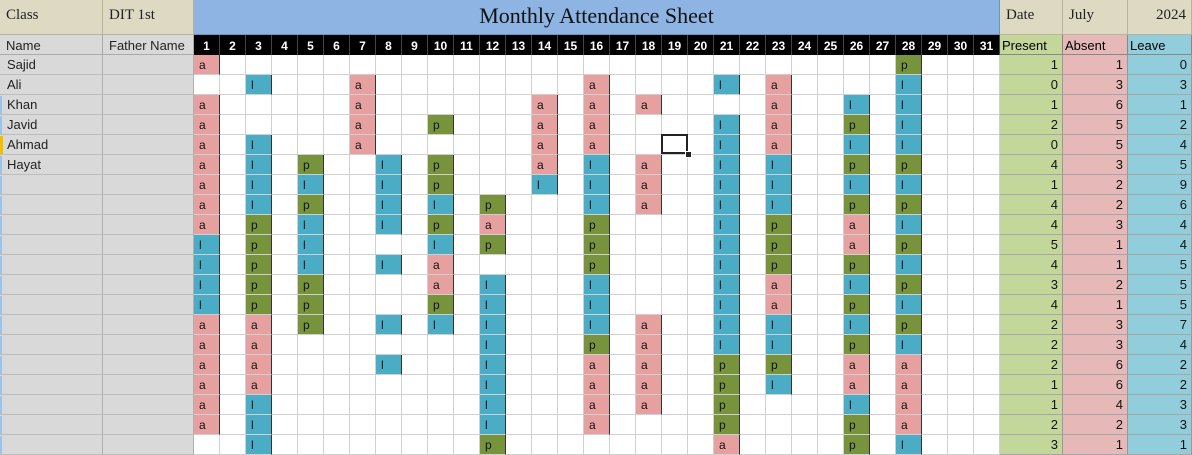  I want to click on leave-count-cell: 5, so click(1160, 305).